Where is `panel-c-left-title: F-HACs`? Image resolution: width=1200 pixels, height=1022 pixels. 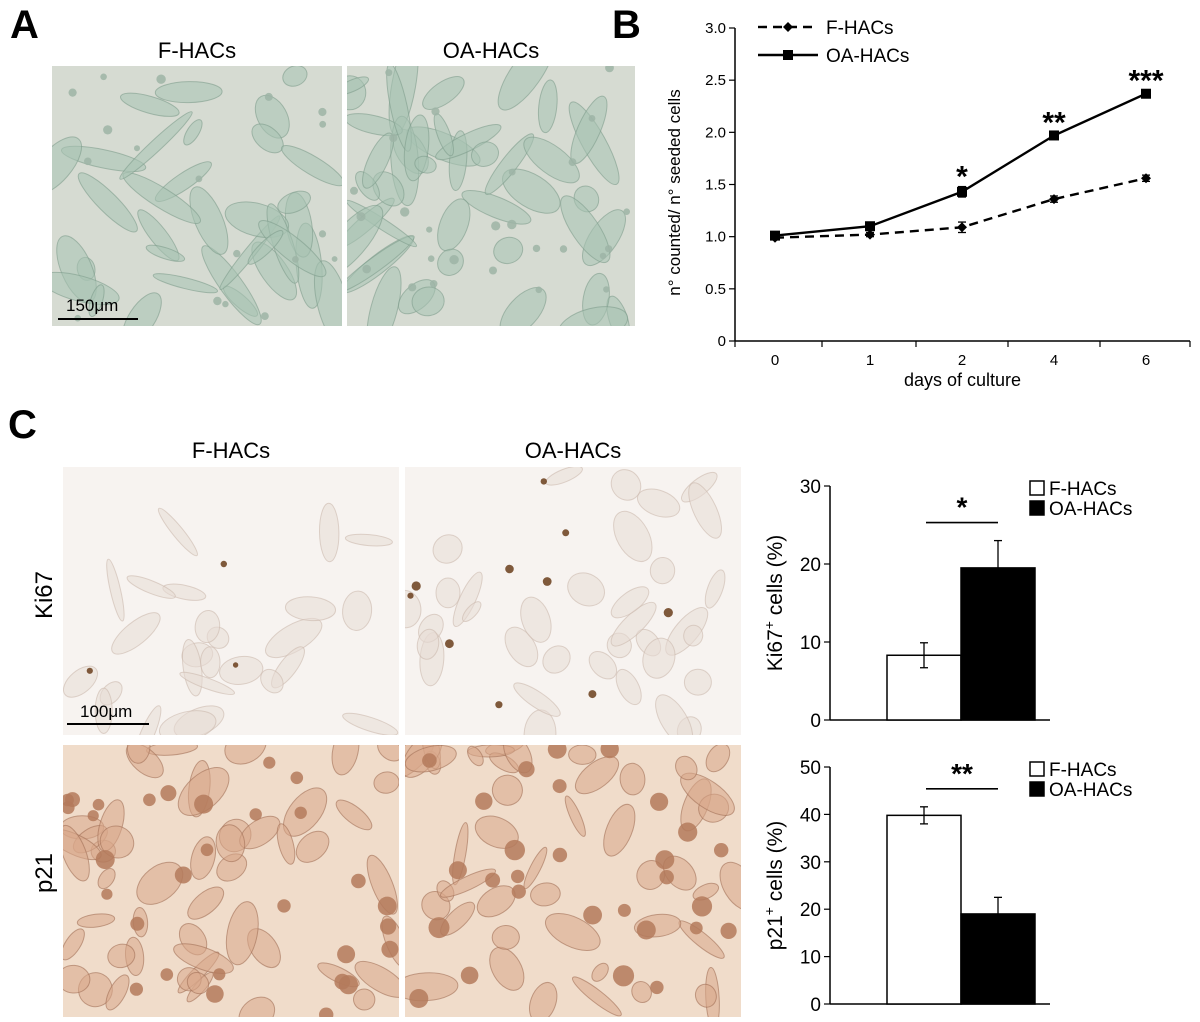
panel-c-left-title: F-HACs is located at coordinates (231, 450).